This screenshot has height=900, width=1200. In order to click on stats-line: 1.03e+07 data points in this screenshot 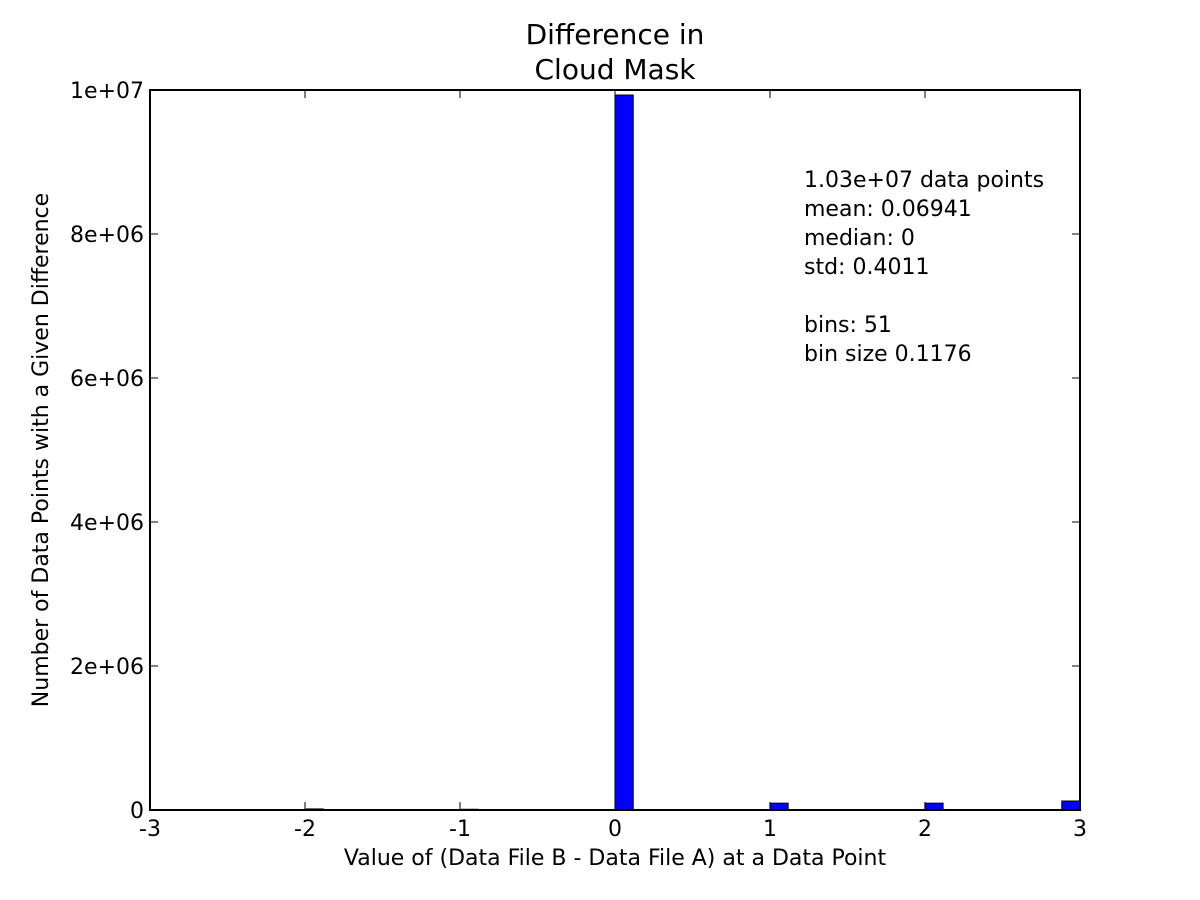, I will do `click(924, 180)`.